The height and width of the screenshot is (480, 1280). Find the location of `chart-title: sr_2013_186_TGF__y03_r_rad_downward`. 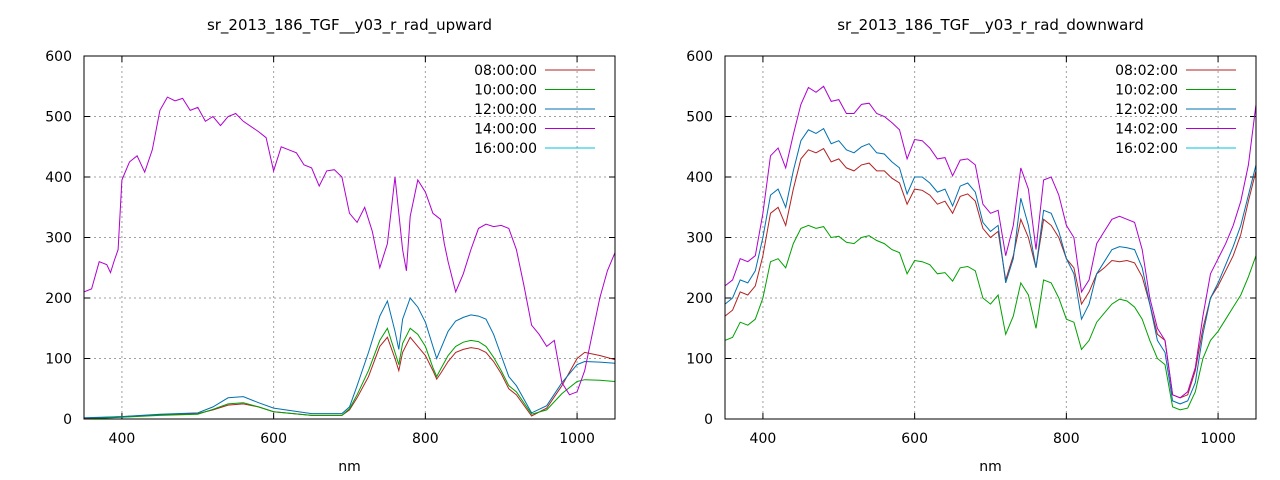

chart-title: sr_2013_186_TGF__y03_r_rad_downward is located at coordinates (990, 25).